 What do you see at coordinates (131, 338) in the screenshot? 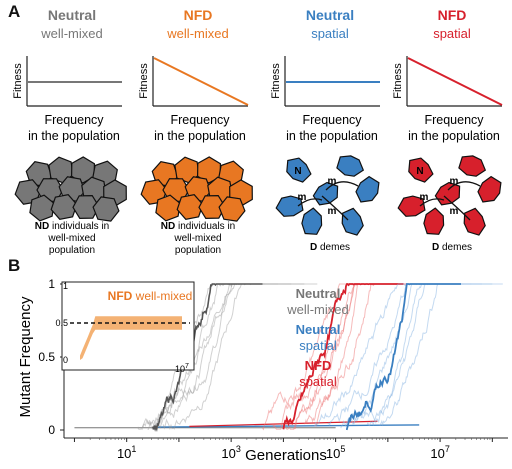
I see `inset-trajectory-band` at bounding box center [131, 338].